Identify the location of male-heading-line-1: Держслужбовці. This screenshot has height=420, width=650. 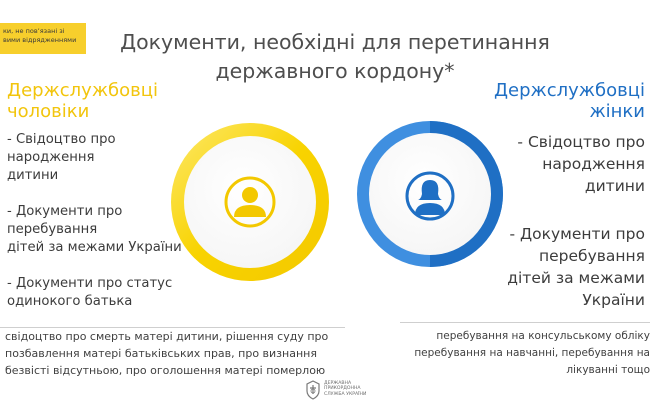
(83, 90).